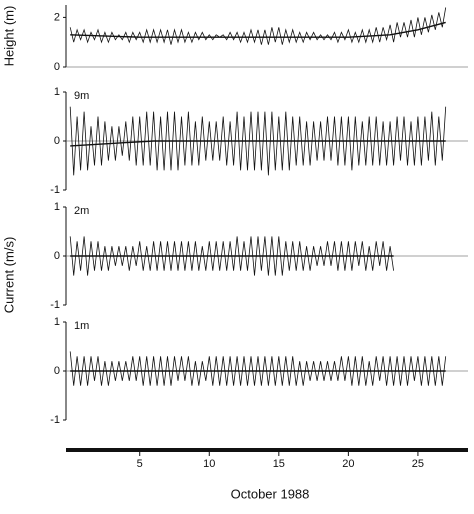 The height and width of the screenshot is (514, 474). What do you see at coordinates (209, 464) in the screenshot?
I see `x-tick-label: 10` at bounding box center [209, 464].